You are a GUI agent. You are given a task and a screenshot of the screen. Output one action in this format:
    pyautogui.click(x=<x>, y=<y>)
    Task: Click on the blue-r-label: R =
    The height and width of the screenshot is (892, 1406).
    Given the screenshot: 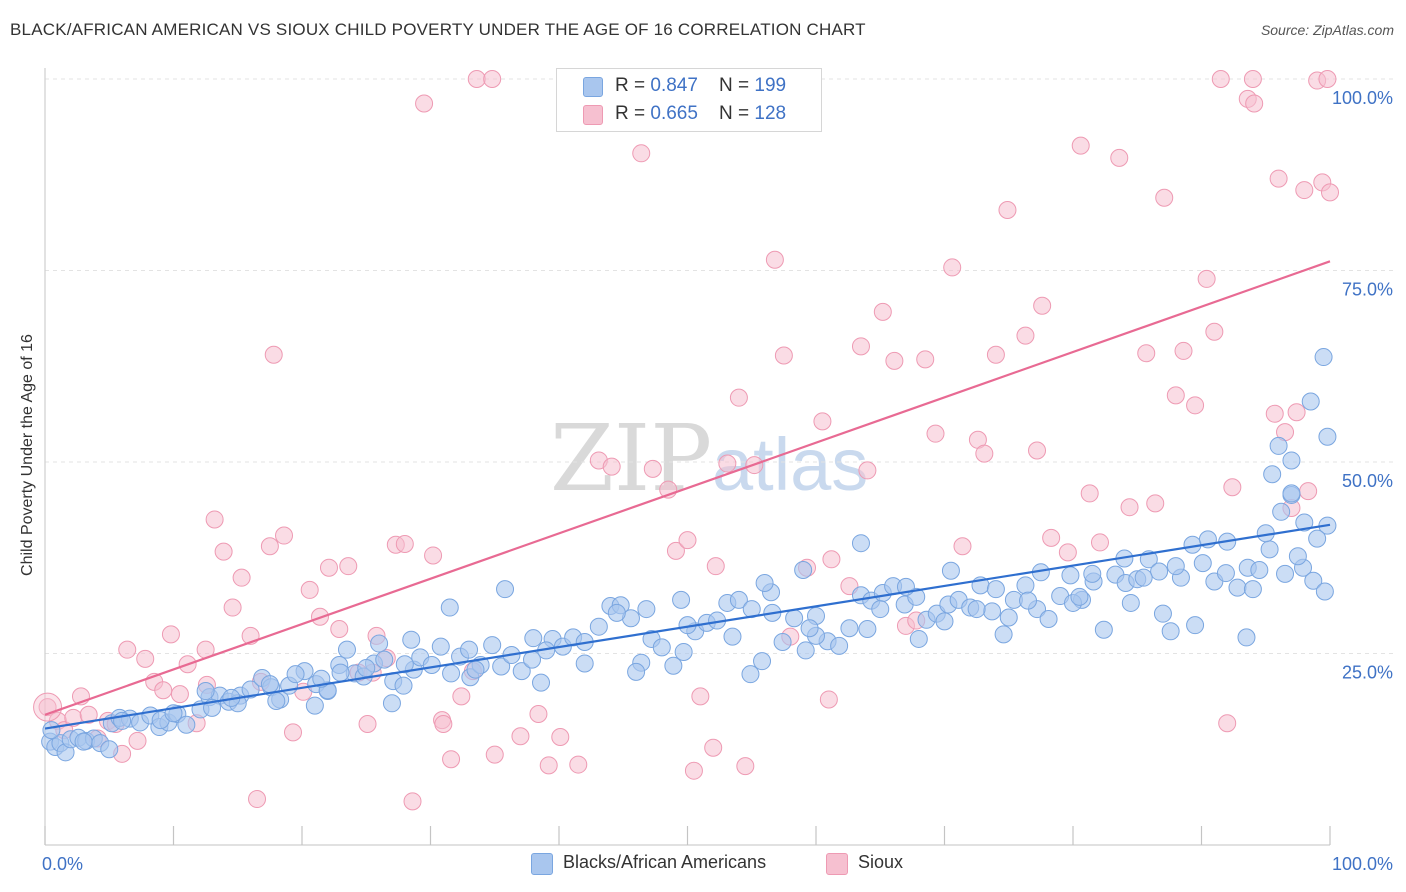 What is the action you would take?
    pyautogui.click(x=633, y=85)
    